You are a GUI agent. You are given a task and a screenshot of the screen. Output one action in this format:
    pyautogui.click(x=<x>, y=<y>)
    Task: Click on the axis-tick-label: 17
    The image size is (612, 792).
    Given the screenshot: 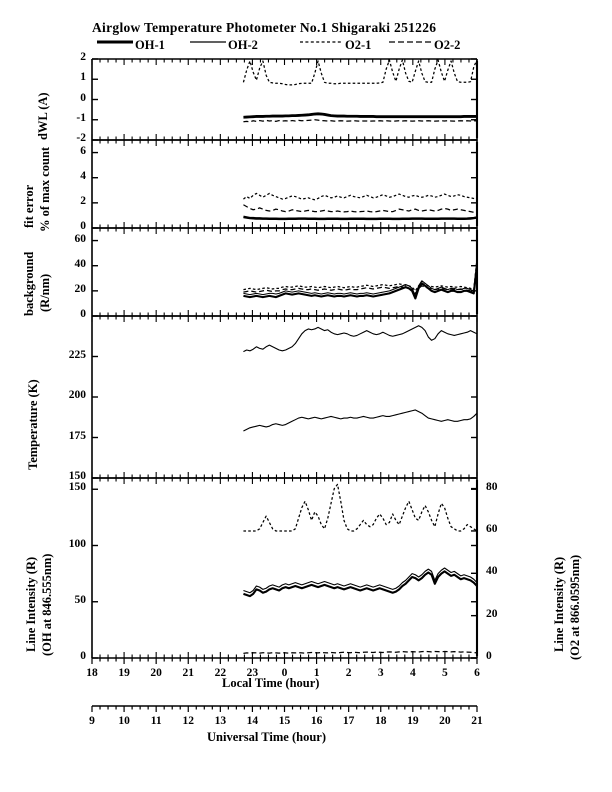 What is the action you would take?
    pyautogui.click(x=348, y=721)
    